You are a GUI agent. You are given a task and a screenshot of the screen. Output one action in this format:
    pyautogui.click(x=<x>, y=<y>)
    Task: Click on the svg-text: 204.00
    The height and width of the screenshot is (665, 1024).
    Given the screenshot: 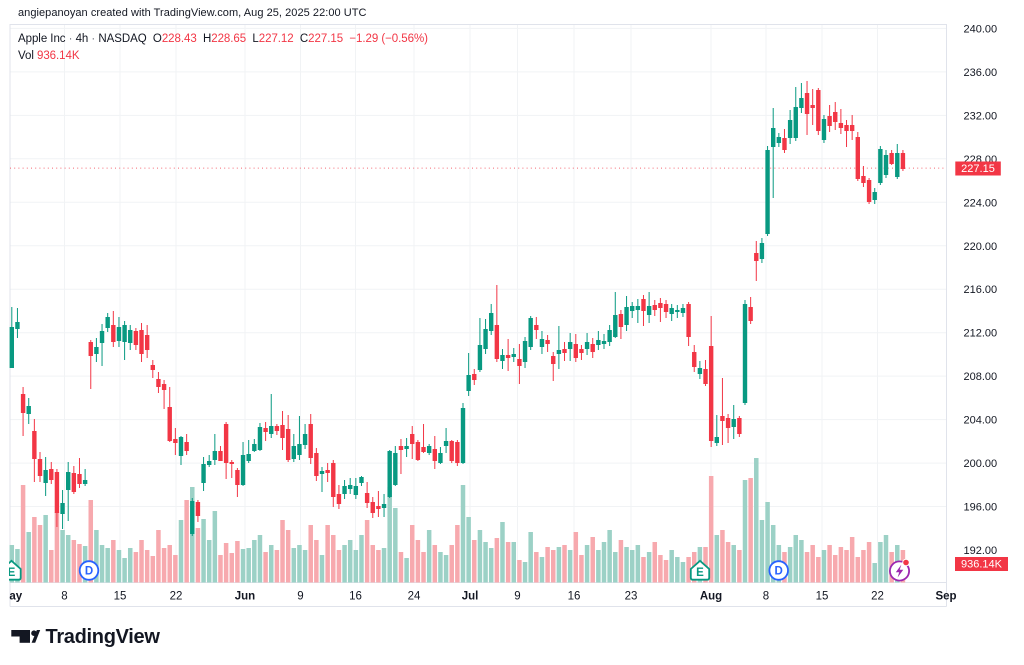 What is the action you would take?
    pyautogui.click(x=981, y=421)
    